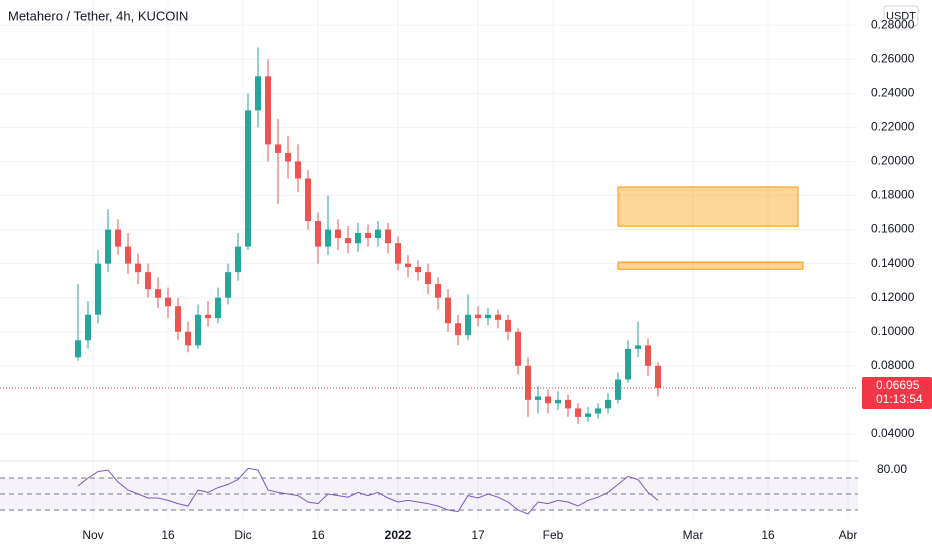 The width and height of the screenshot is (932, 550). Describe the element at coordinates (893, 331) in the screenshot. I see `y-tick-label: 0.10000` at that location.